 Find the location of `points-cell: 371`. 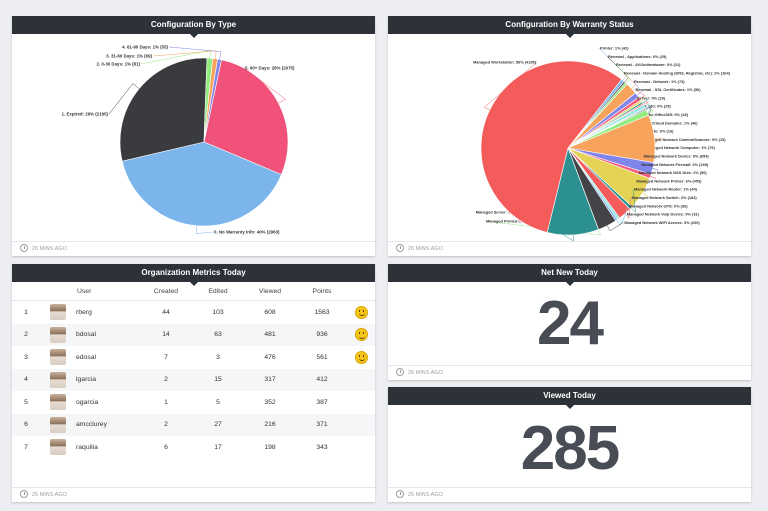

points-cell: 371 is located at coordinates (322, 424).